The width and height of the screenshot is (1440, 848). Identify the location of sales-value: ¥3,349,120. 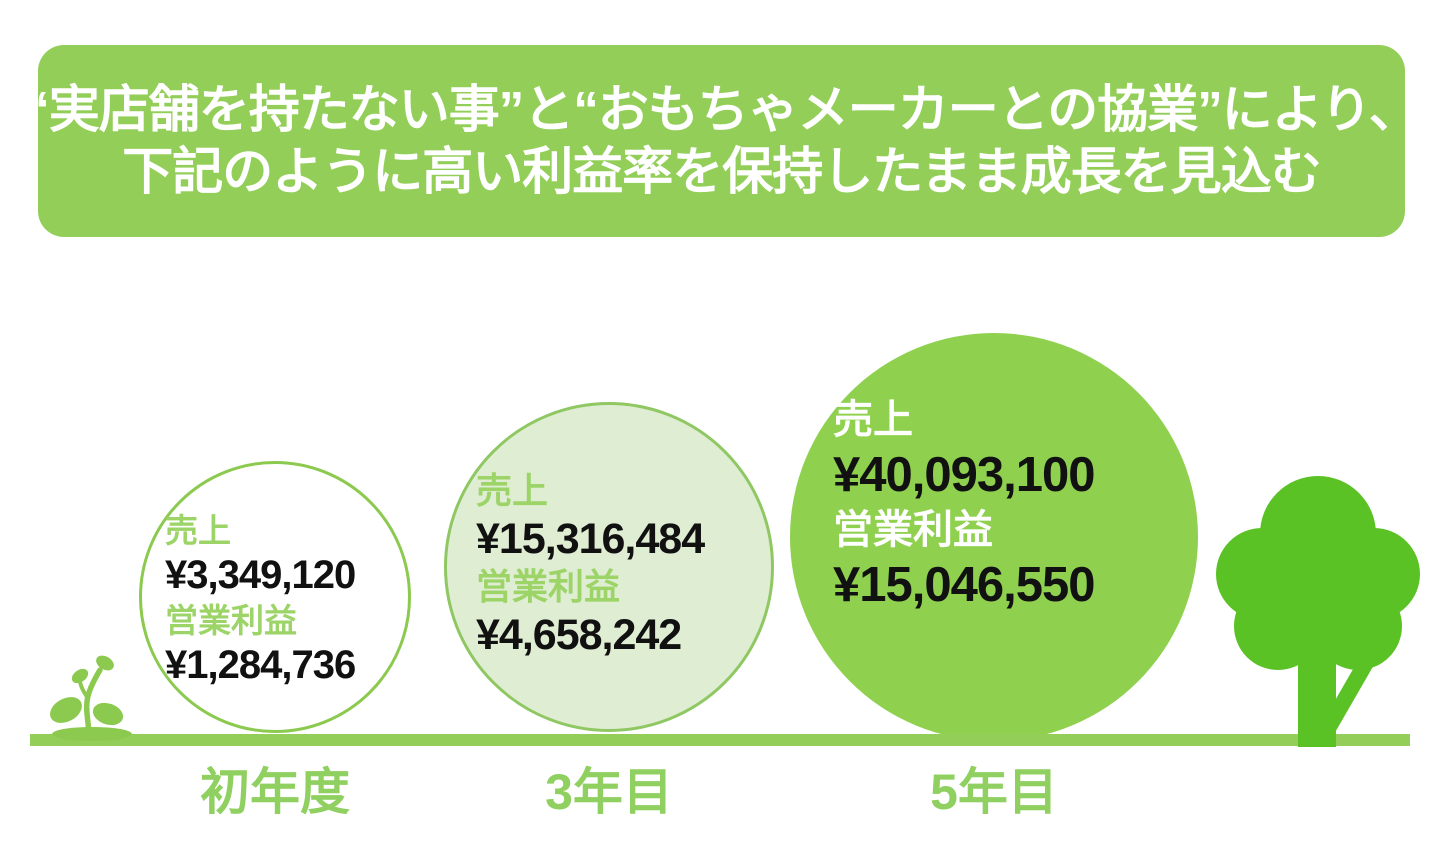
(260, 575).